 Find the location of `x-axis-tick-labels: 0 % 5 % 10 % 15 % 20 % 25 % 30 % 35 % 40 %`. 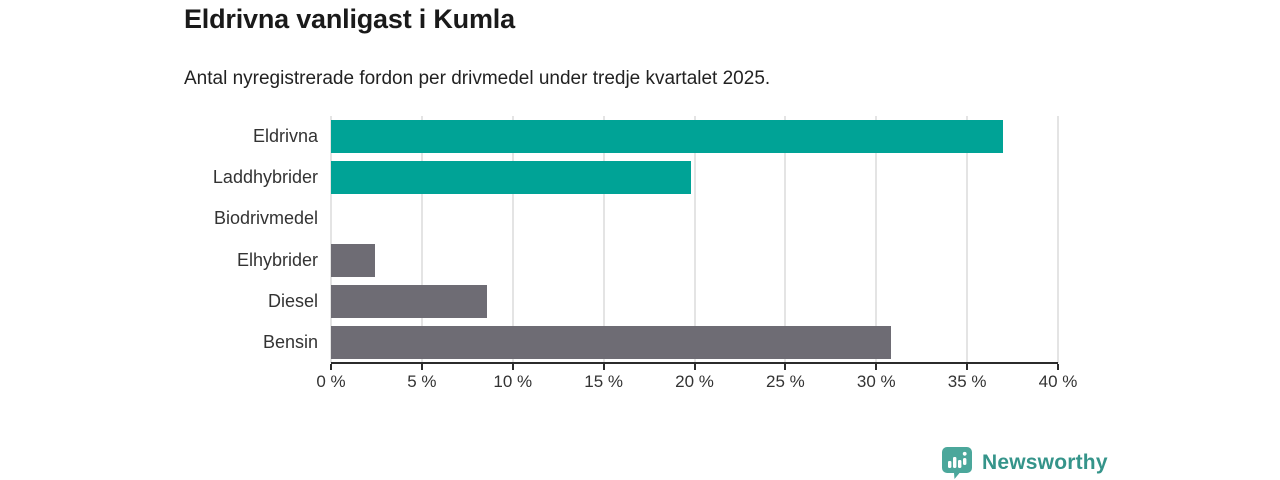

x-axis-tick-labels: 0 % 5 % 10 % 15 % 20 % 25 % 30 % 35 % 40 % is located at coordinates (696, 384).